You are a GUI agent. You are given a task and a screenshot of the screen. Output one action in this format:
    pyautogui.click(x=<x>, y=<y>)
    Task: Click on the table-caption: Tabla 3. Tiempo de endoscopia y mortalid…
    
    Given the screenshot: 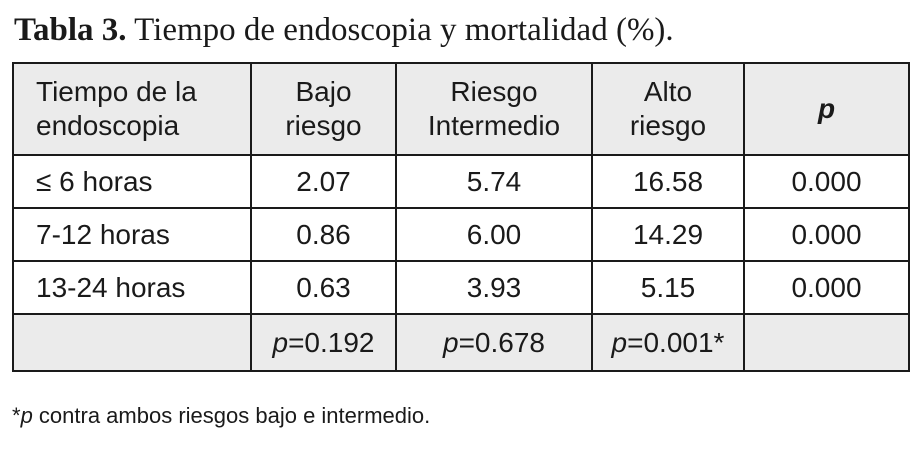 What is the action you would take?
    pyautogui.click(x=344, y=30)
    